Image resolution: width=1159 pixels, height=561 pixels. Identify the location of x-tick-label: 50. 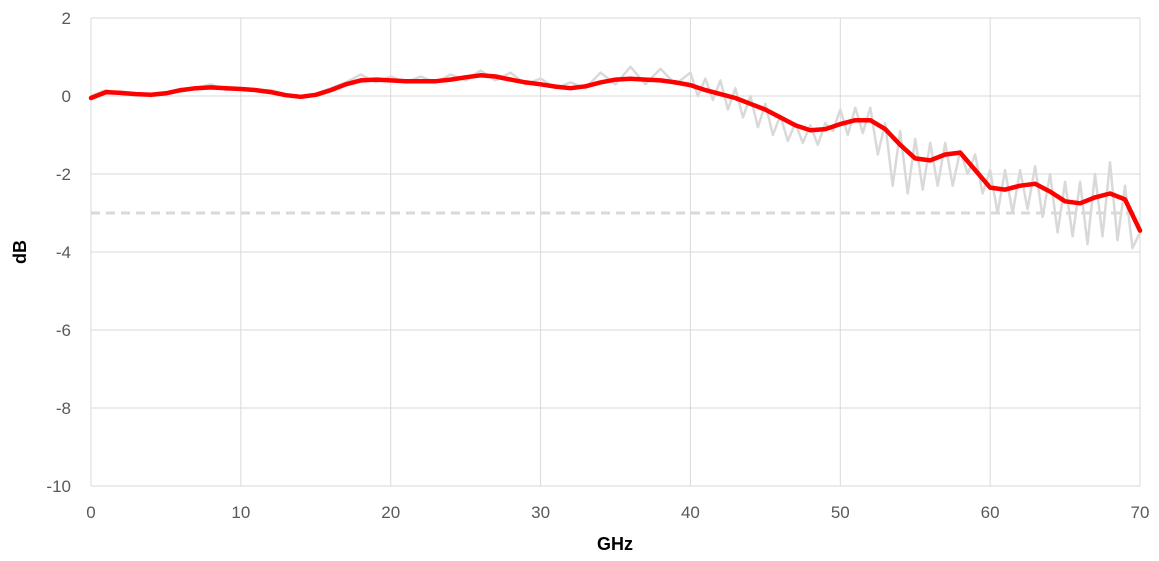
(840, 512).